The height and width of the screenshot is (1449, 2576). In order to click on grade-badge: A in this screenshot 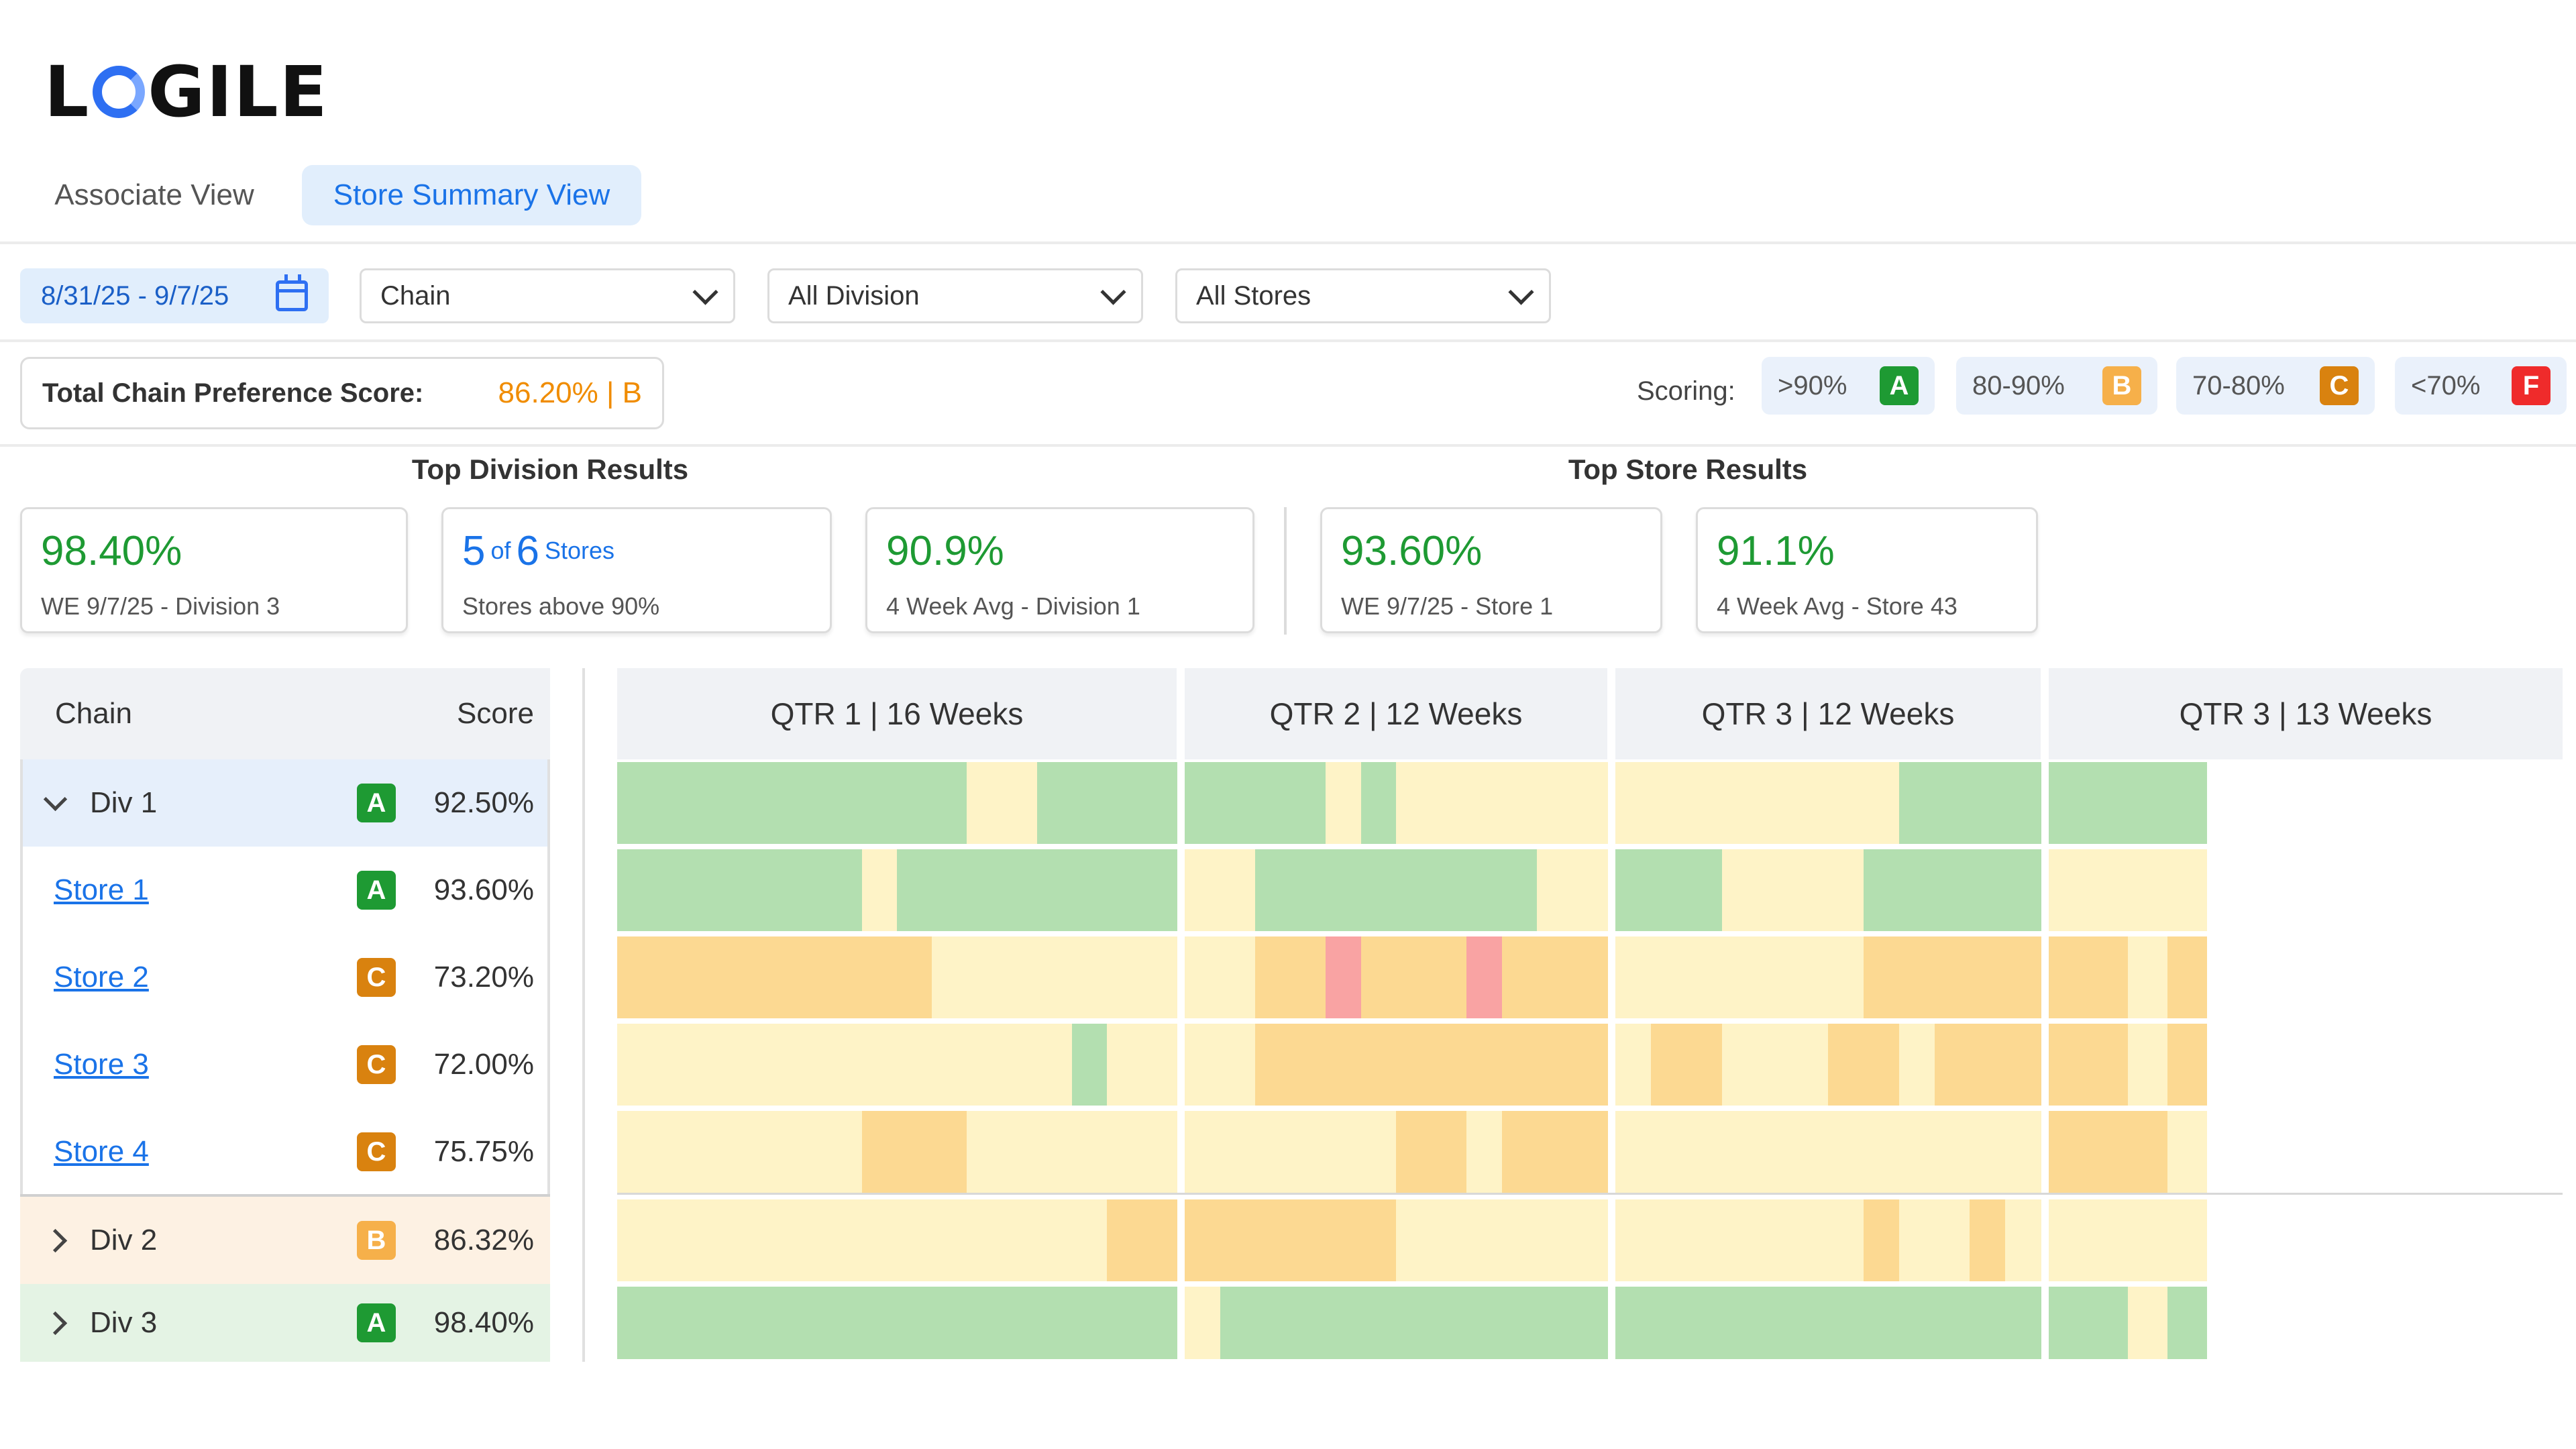, I will do `click(376, 1322)`.